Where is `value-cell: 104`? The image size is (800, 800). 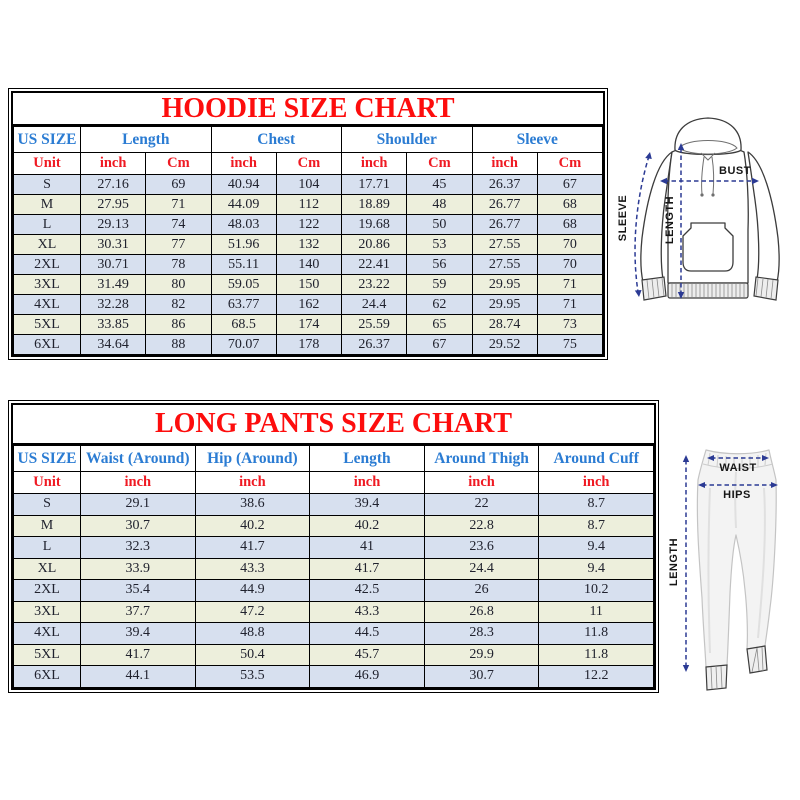
value-cell: 104 is located at coordinates (309, 184).